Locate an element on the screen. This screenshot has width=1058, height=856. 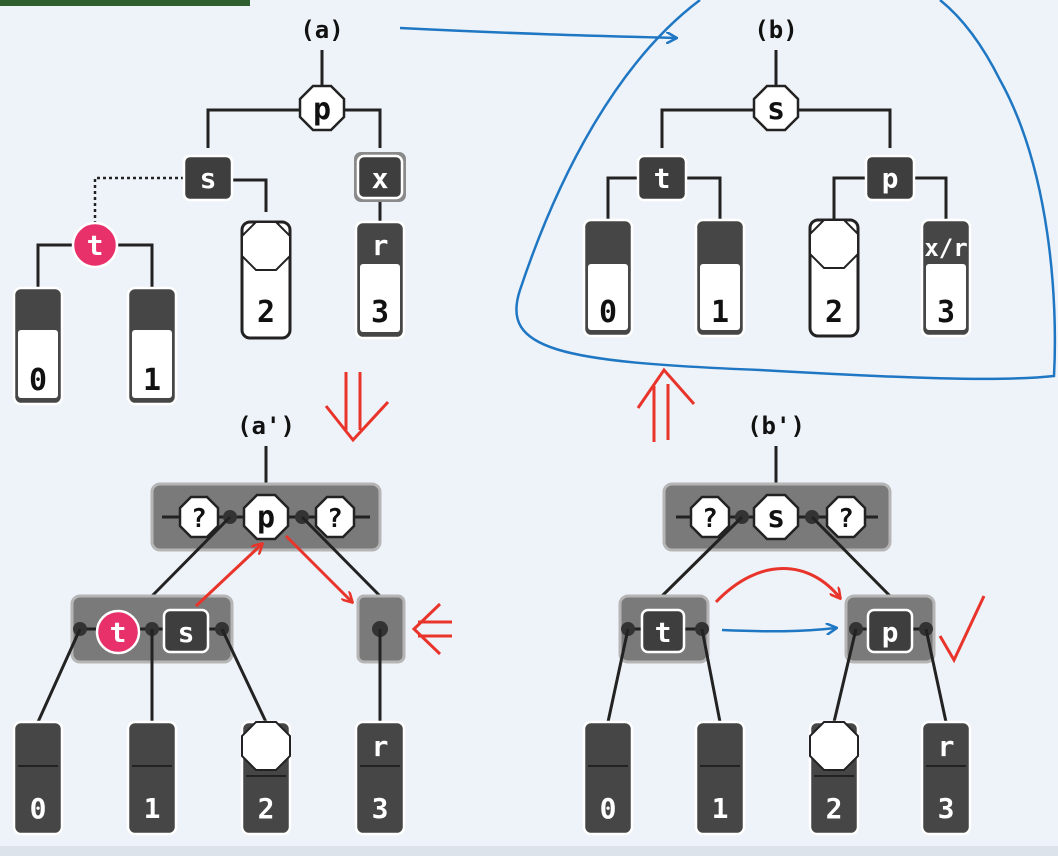
node-a-s-label: s is located at coordinates (208, 178).